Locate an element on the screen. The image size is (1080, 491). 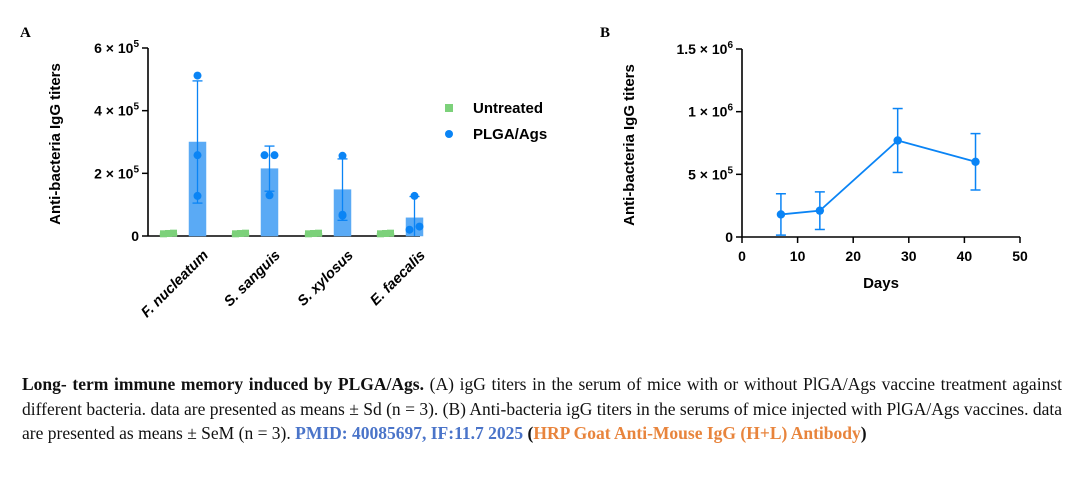
panel-b-y-tick-label: 1 × 10⁶ is located at coordinates (710, 111).